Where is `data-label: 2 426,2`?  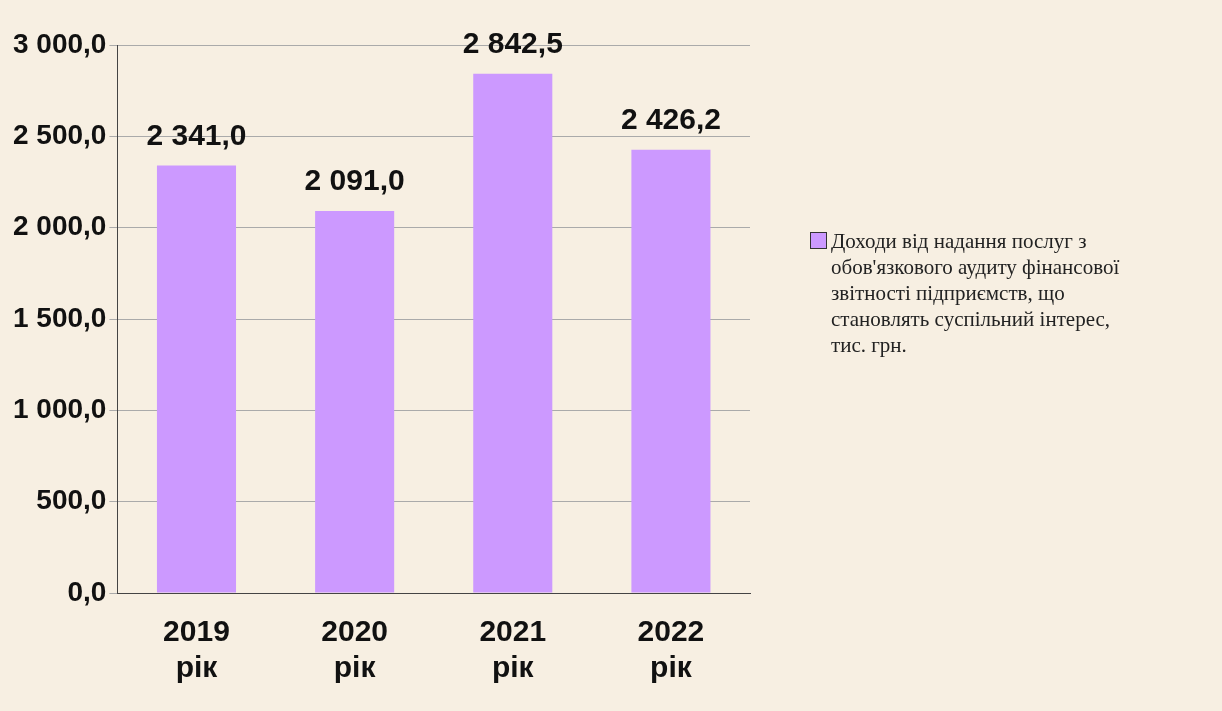
data-label: 2 426,2 is located at coordinates (670, 119).